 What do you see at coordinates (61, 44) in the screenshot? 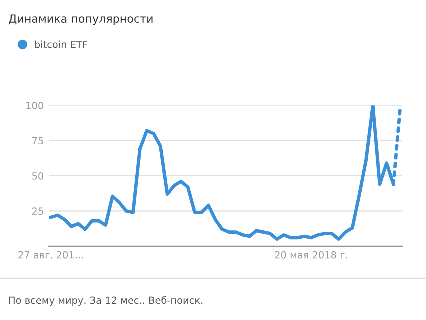
I see `legend-label: bitcoin ETF` at bounding box center [61, 44].